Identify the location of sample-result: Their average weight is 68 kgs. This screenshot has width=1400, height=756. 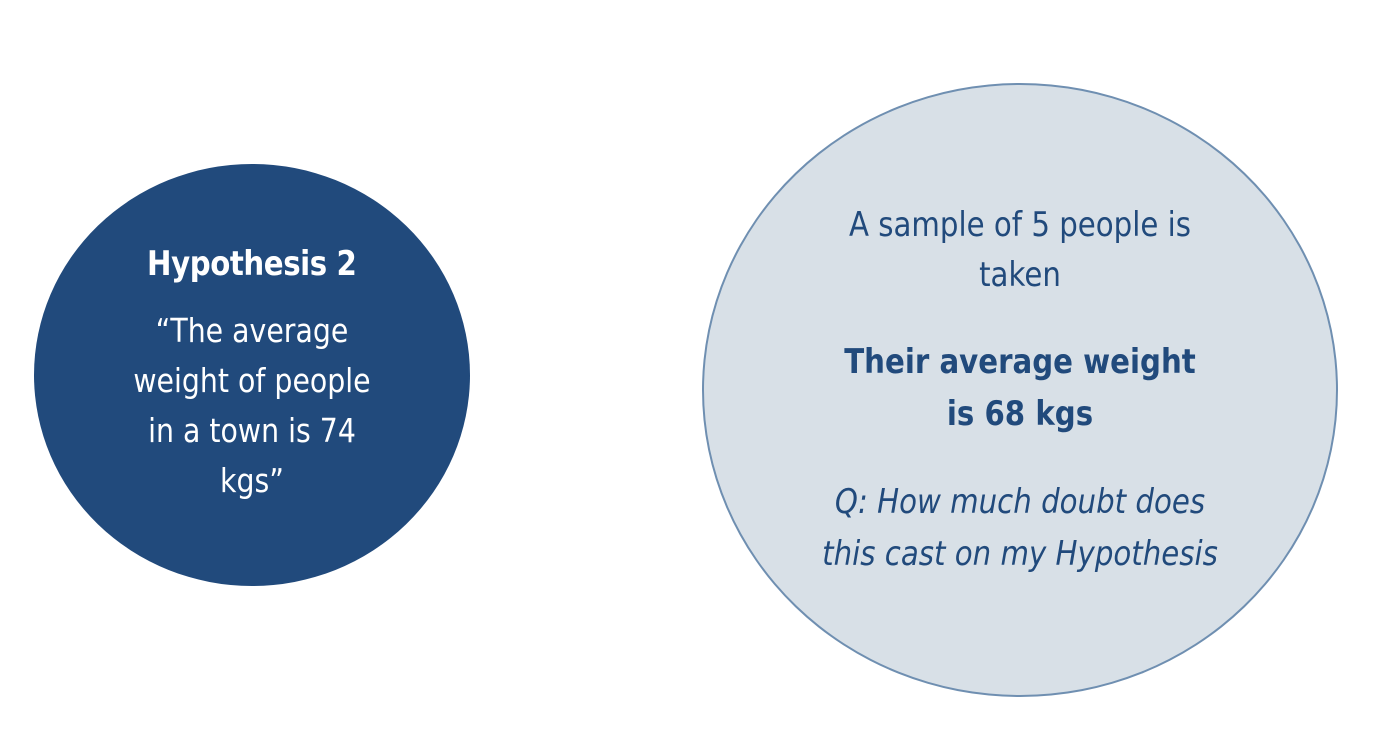
(1020, 388).